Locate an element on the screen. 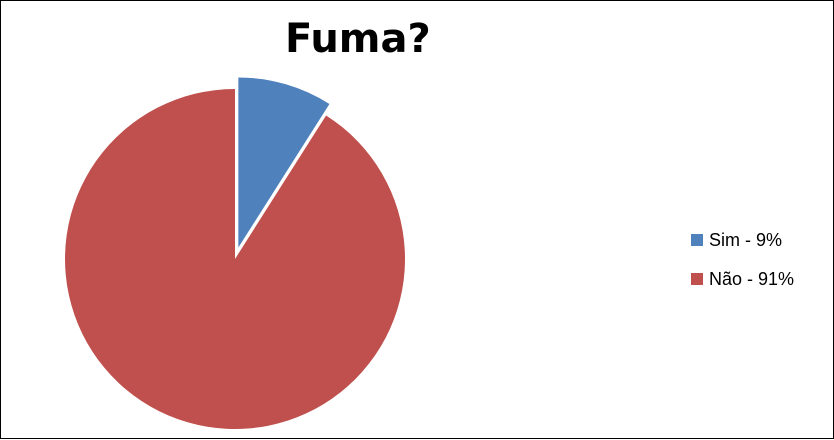 The width and height of the screenshot is (834, 440). legend: Sim - 9% Não - 91% is located at coordinates (742, 269).